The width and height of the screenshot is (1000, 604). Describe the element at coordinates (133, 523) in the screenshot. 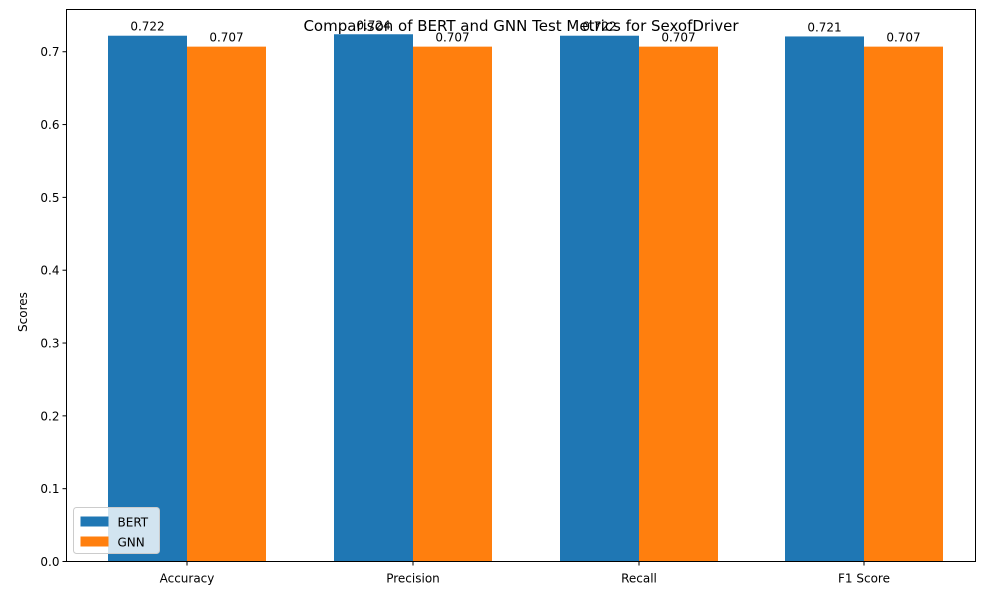

I see `legend-label-bert: BERT` at that location.